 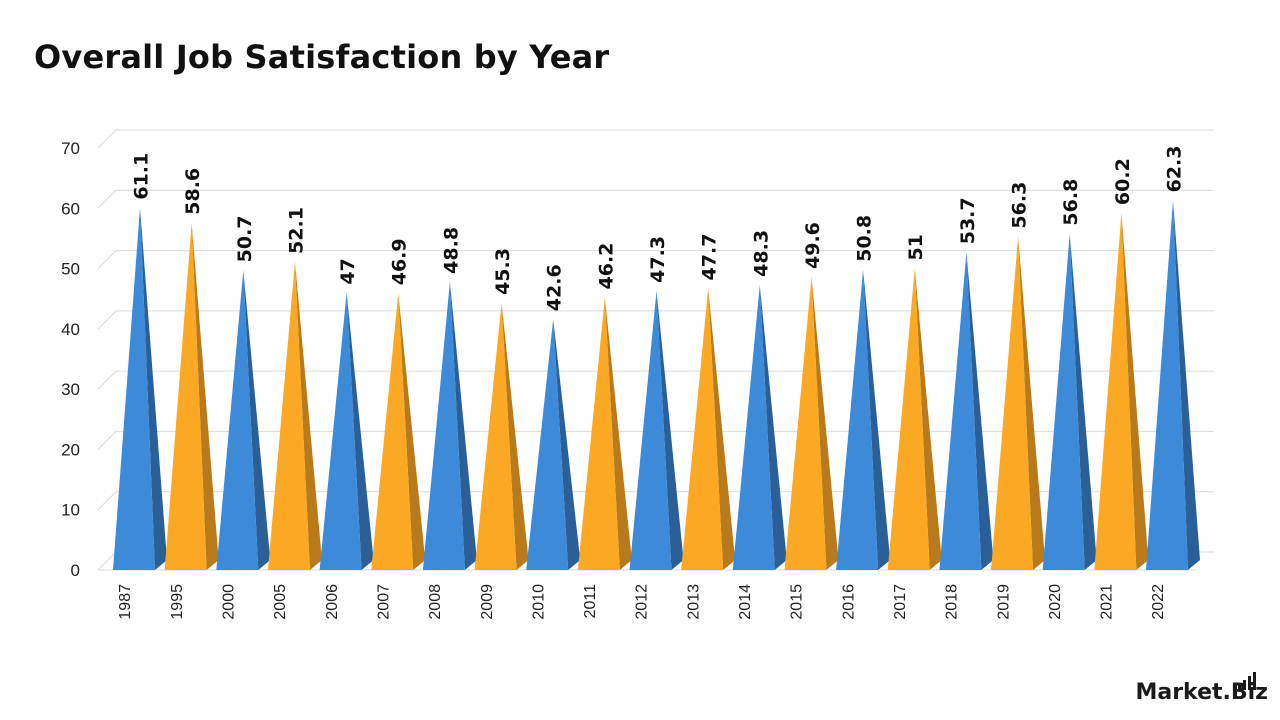 What do you see at coordinates (916, 247) in the screenshot?
I see `data-label: 51` at bounding box center [916, 247].